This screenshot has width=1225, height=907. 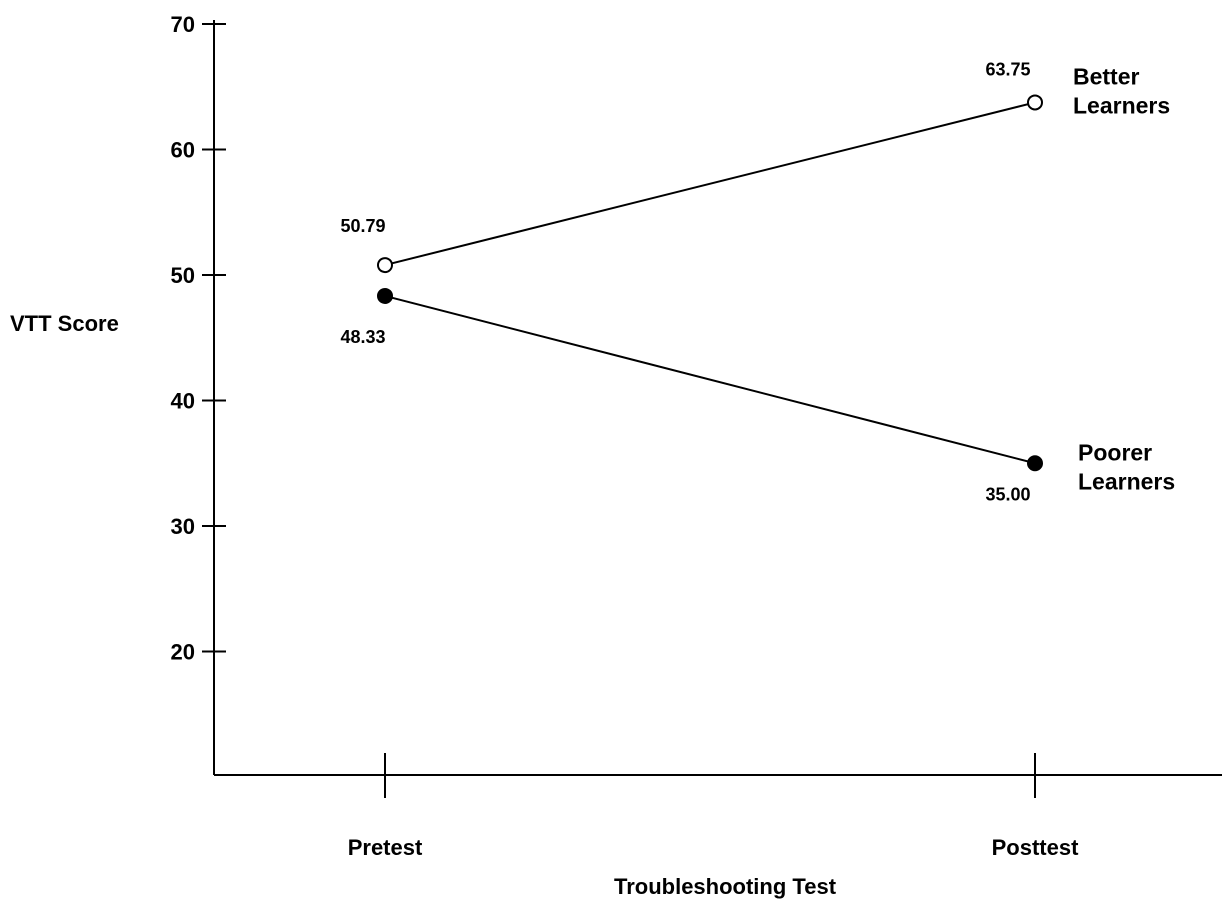 I want to click on data-label: 35.00, so click(x=1007, y=494).